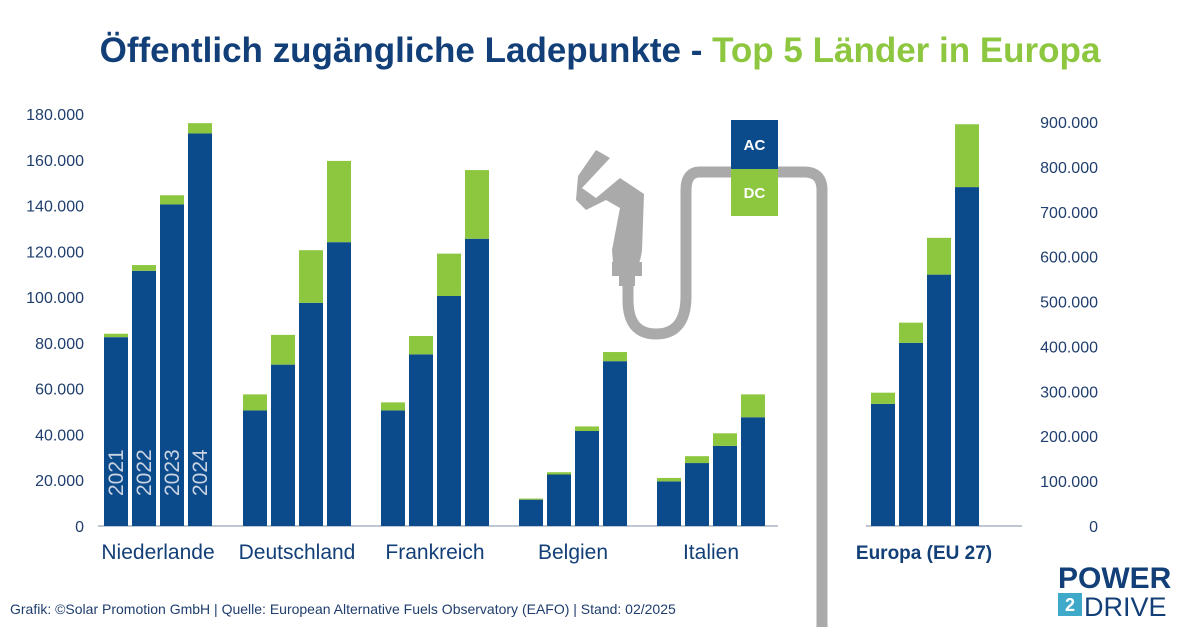  I want to click on title-accent: Top 5 Länder in Europa, so click(906, 50).